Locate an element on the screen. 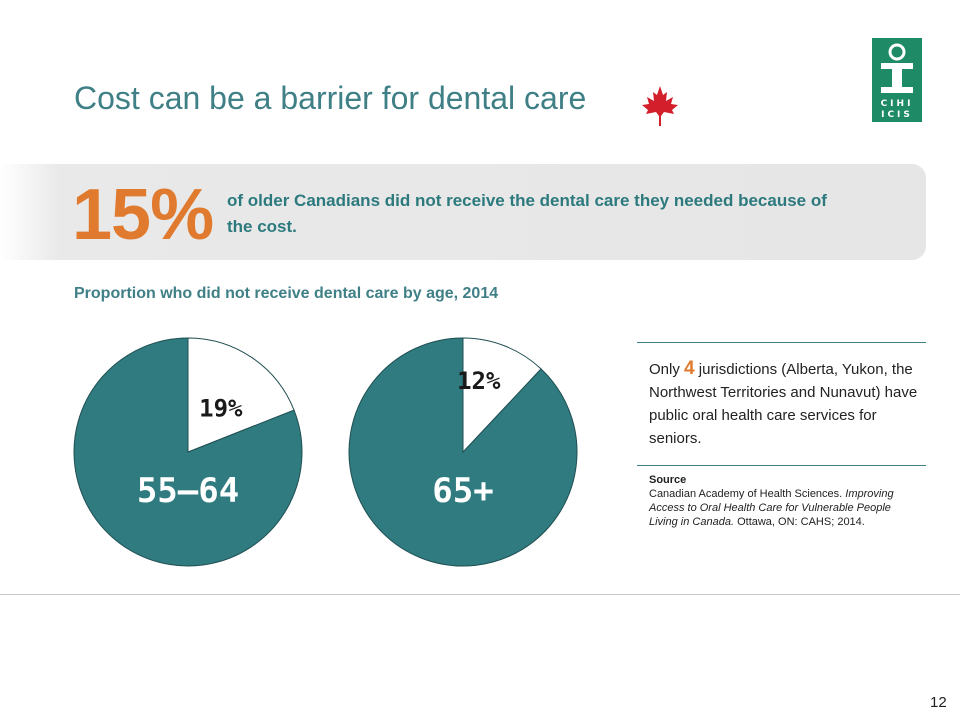 Image resolution: width=960 pixels, height=720 pixels. pie-value-label: 19% is located at coordinates (221, 409).